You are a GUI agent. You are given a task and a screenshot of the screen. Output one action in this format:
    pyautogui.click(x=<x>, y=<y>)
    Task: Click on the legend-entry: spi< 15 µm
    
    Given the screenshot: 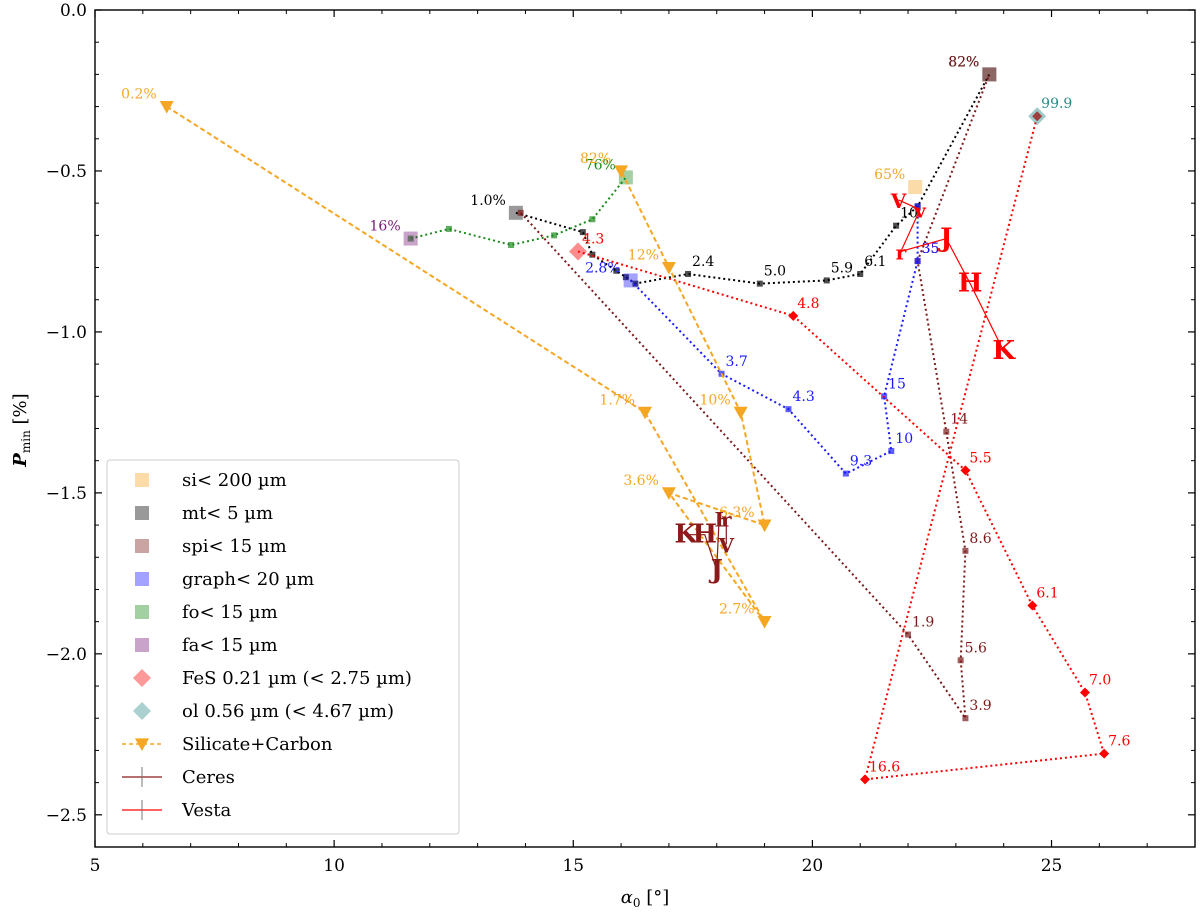 What is the action you would take?
    pyautogui.click(x=211, y=546)
    